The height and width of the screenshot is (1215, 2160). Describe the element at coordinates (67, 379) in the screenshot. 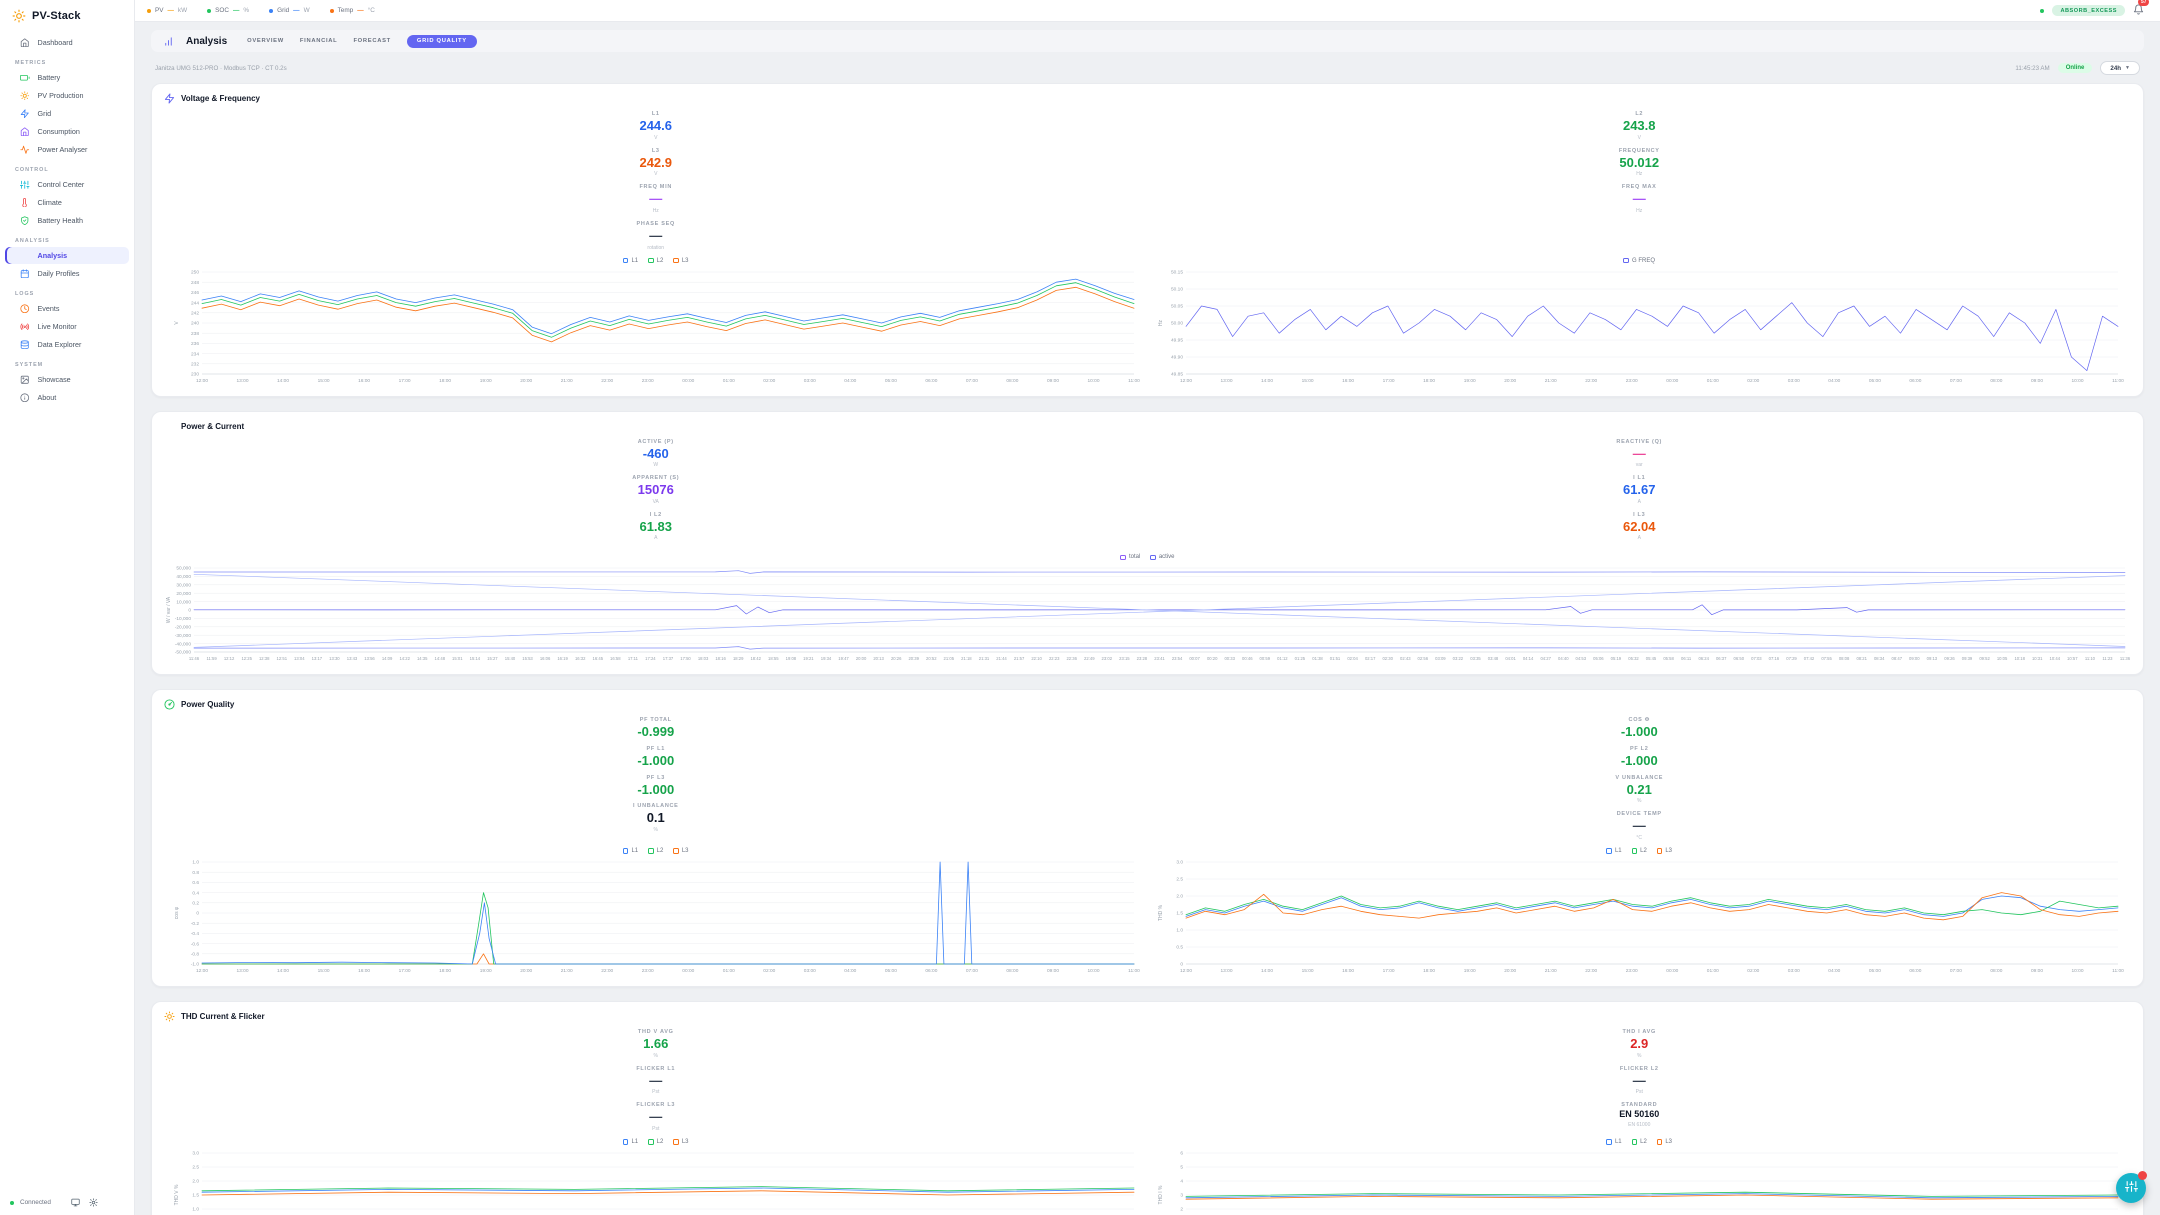

I see `sidebar-item-showcase: Showcase` at that location.